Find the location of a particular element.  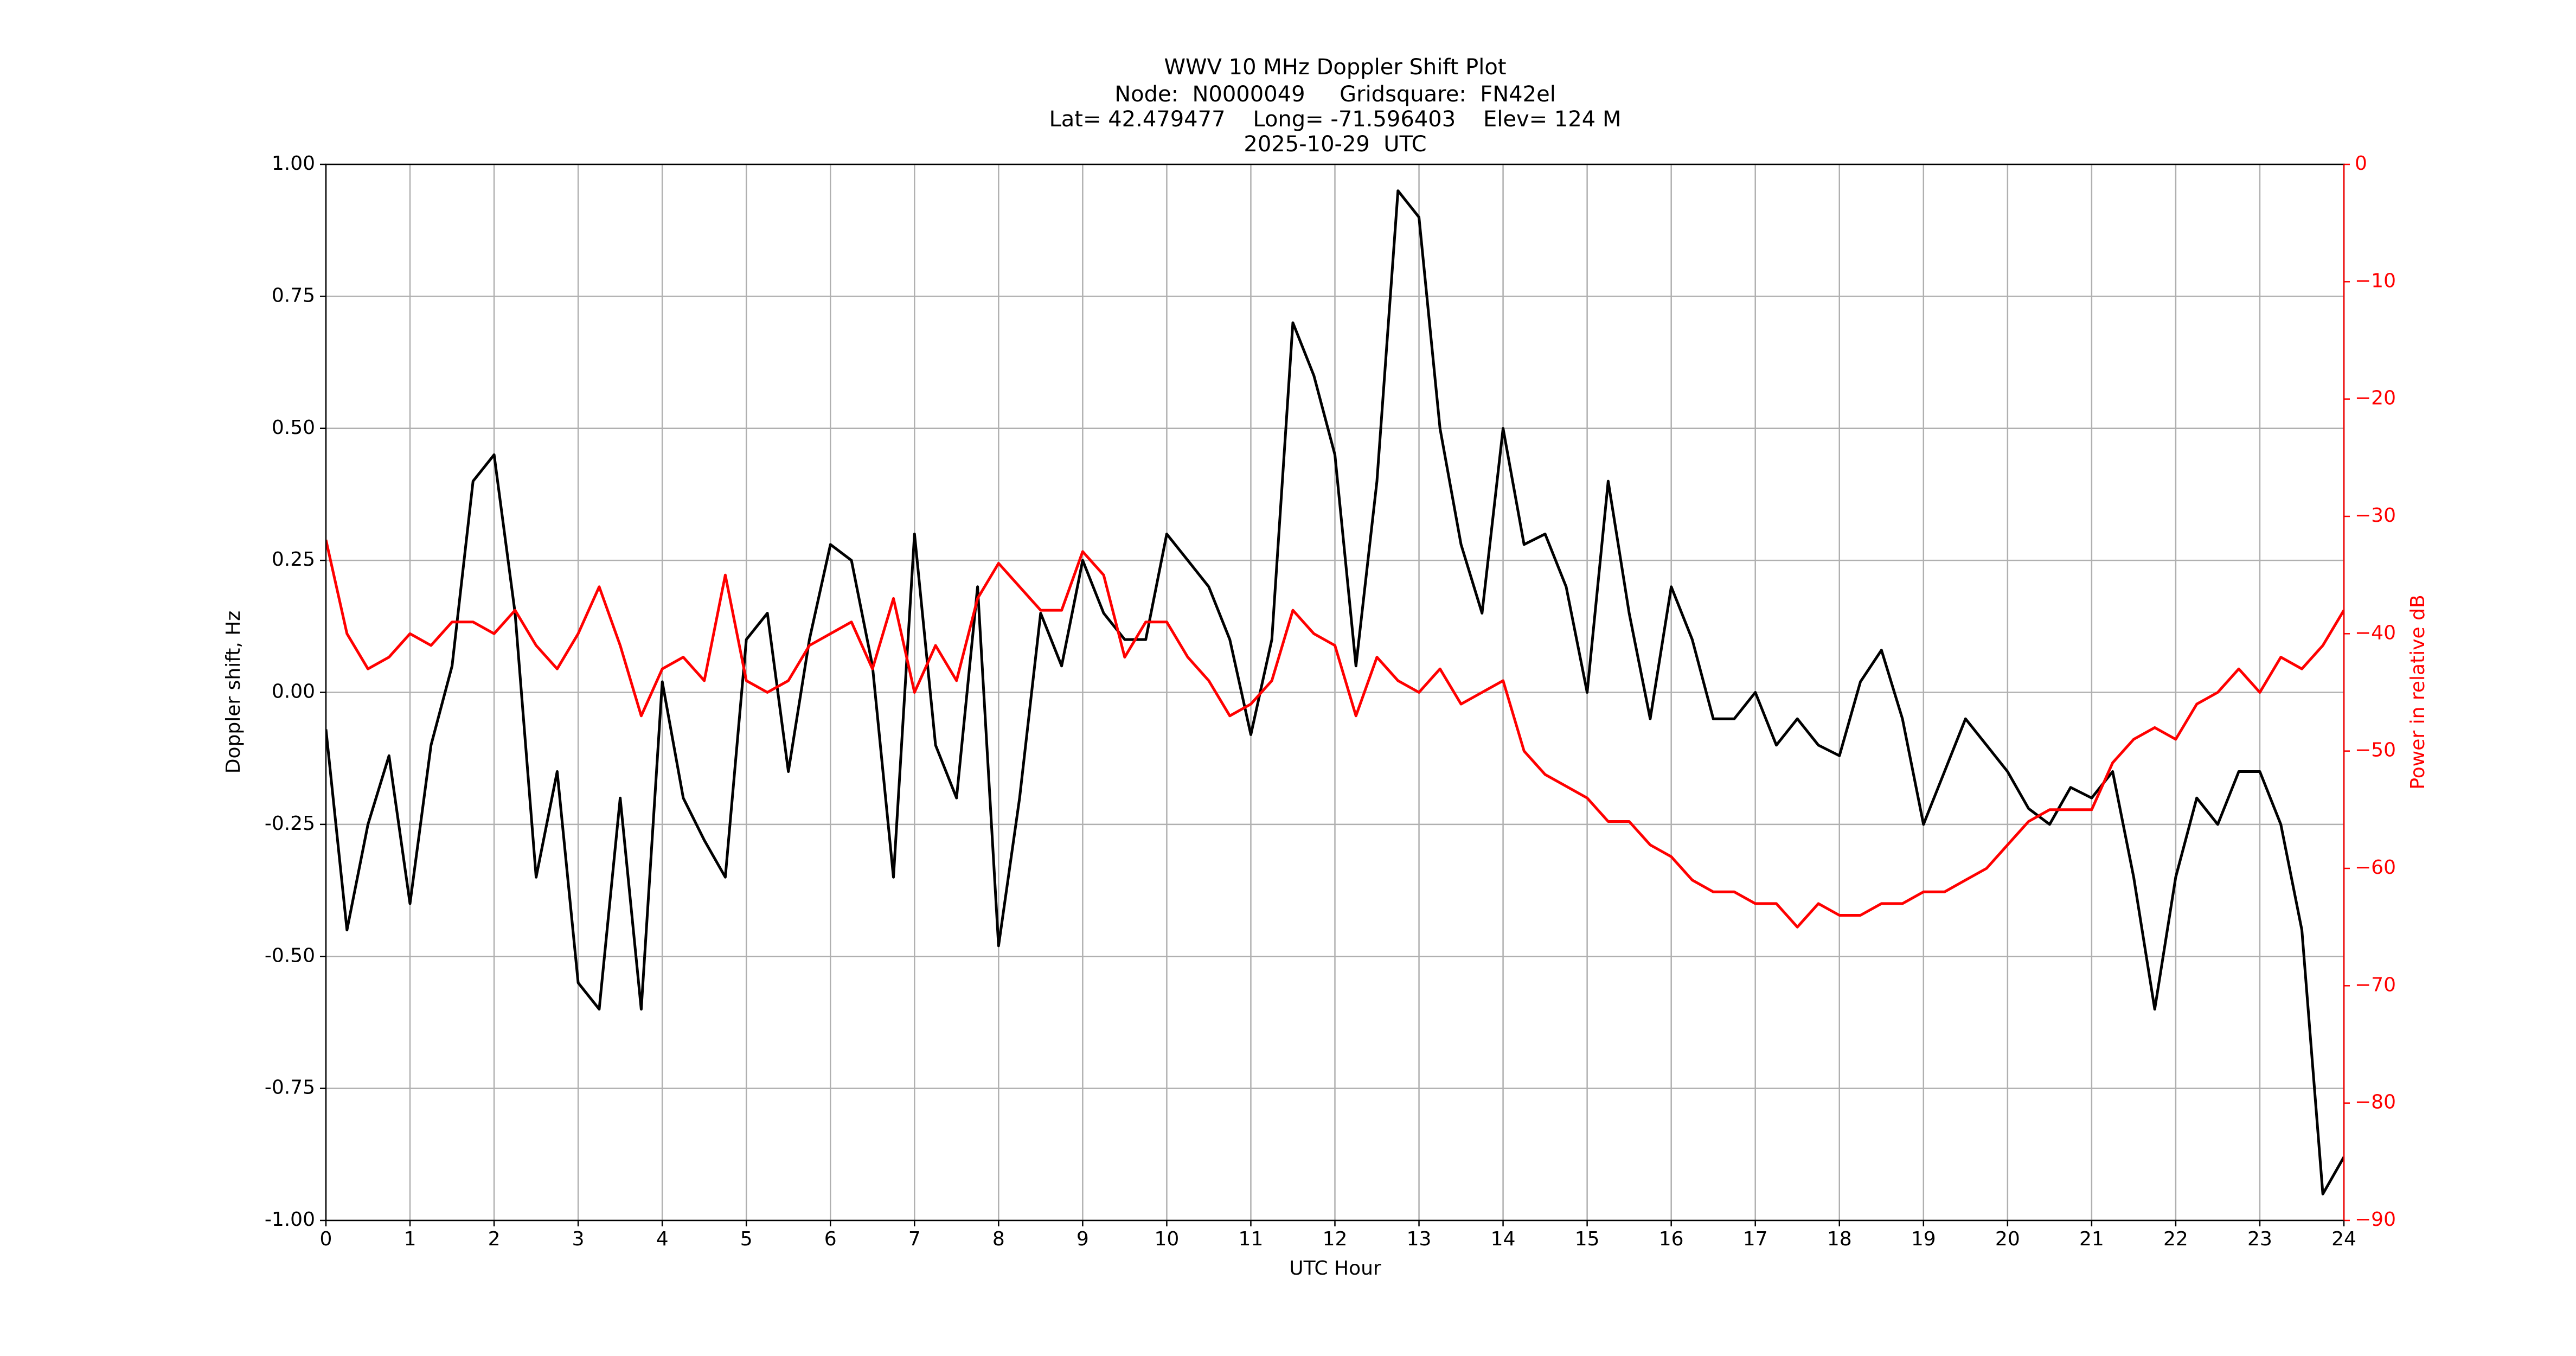

x-tick-label: 24 is located at coordinates (2343, 1239).